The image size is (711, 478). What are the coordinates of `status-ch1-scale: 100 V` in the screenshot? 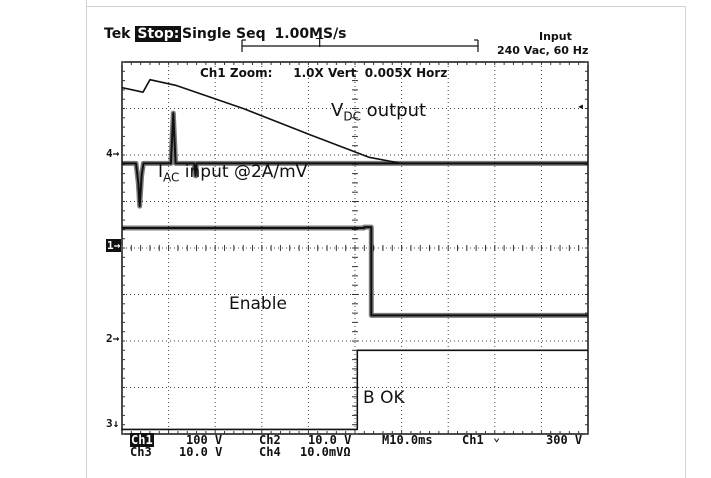 It's located at (204, 440).